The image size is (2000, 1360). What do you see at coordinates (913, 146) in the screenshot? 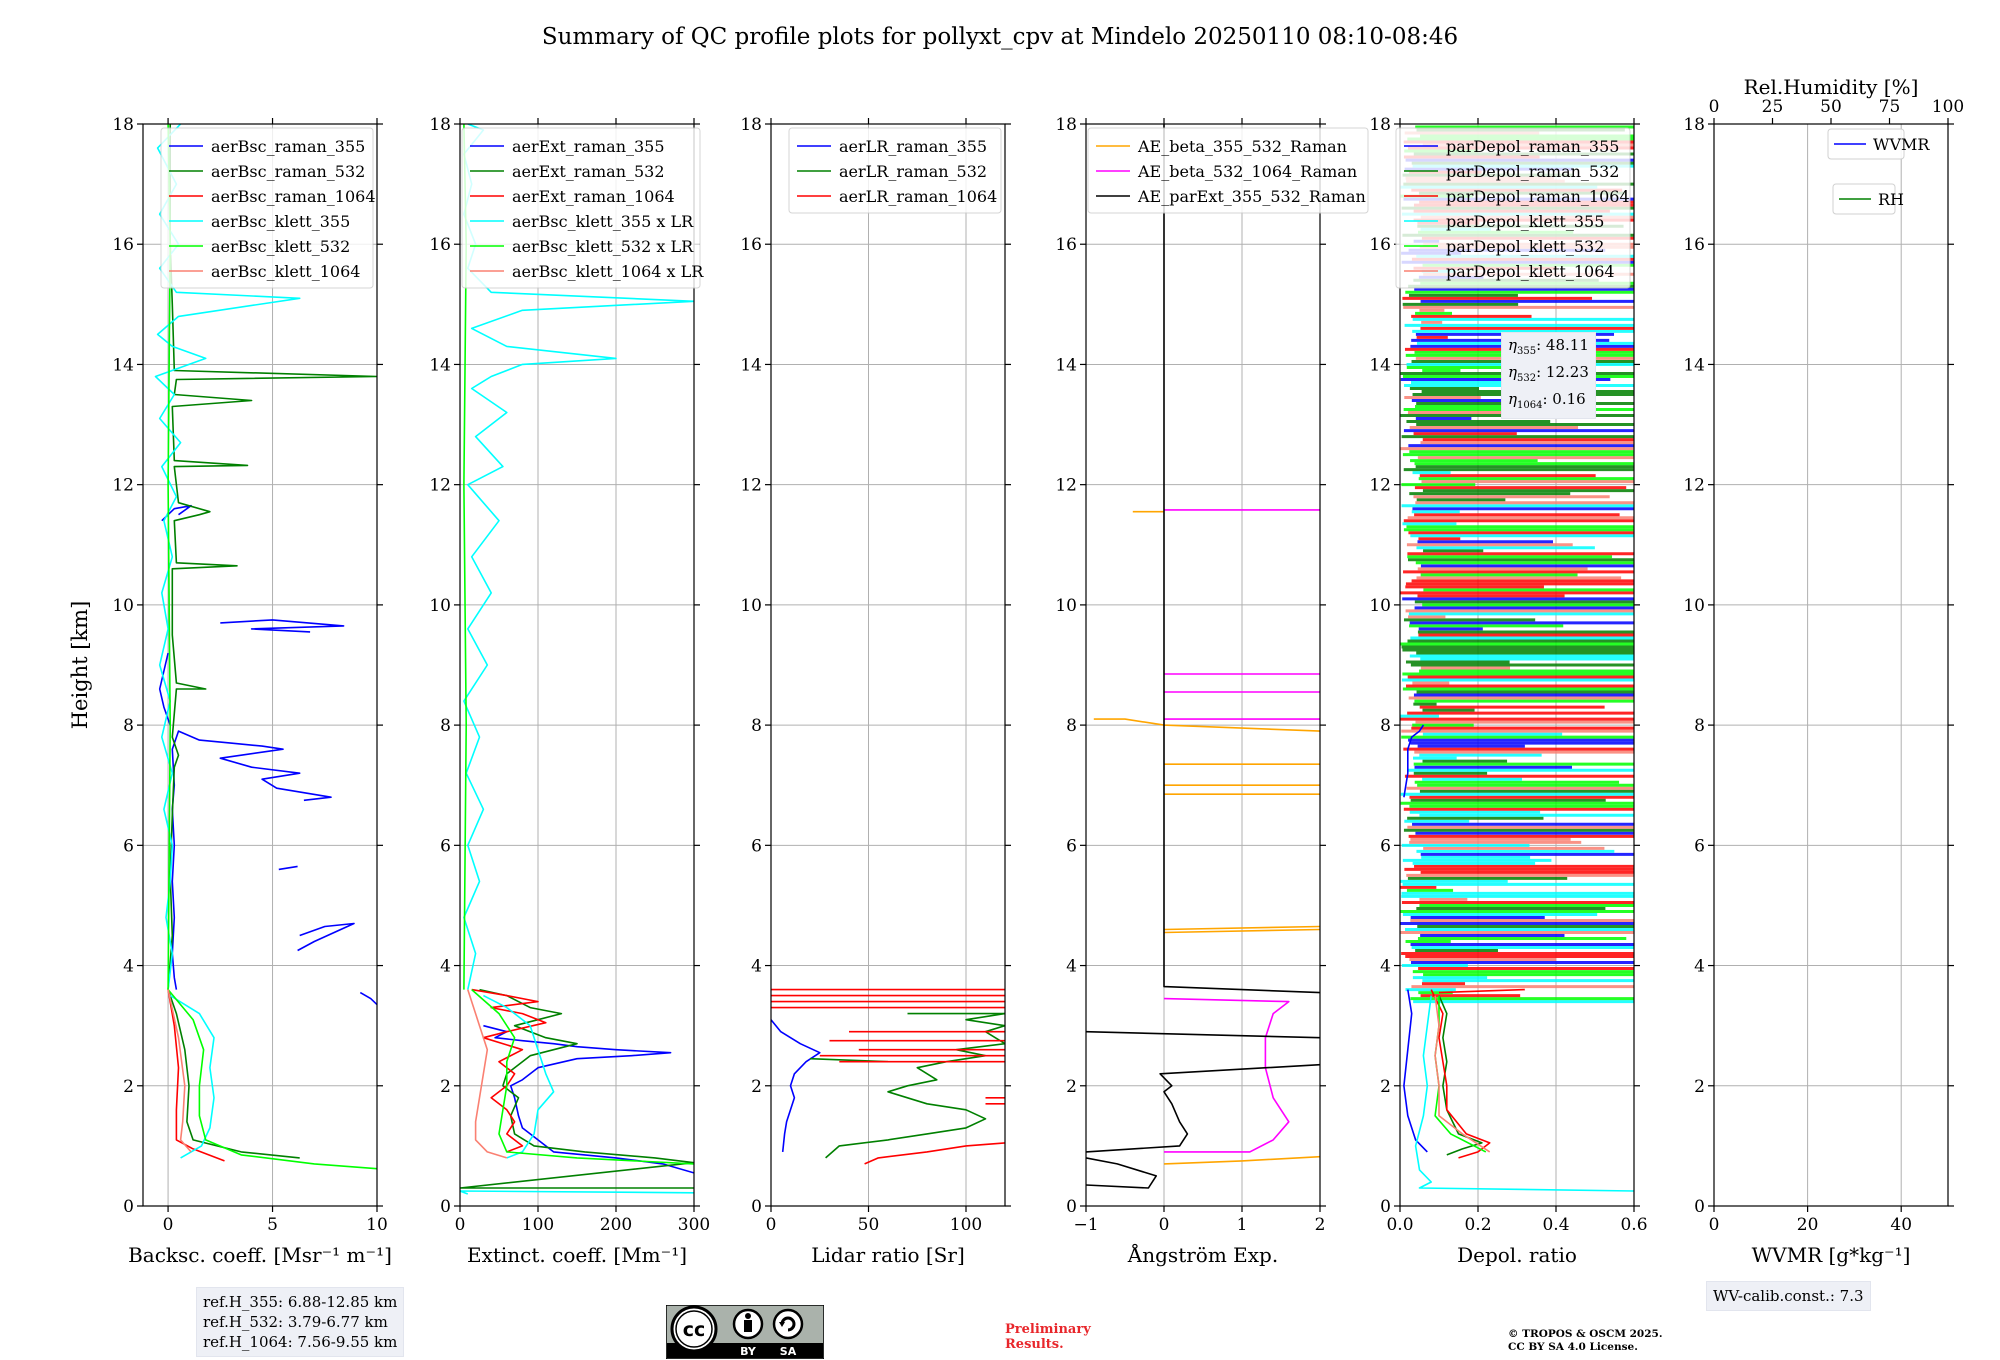
I see `legend-label-aerLR_raman_355: aerLR_raman_355` at bounding box center [913, 146].